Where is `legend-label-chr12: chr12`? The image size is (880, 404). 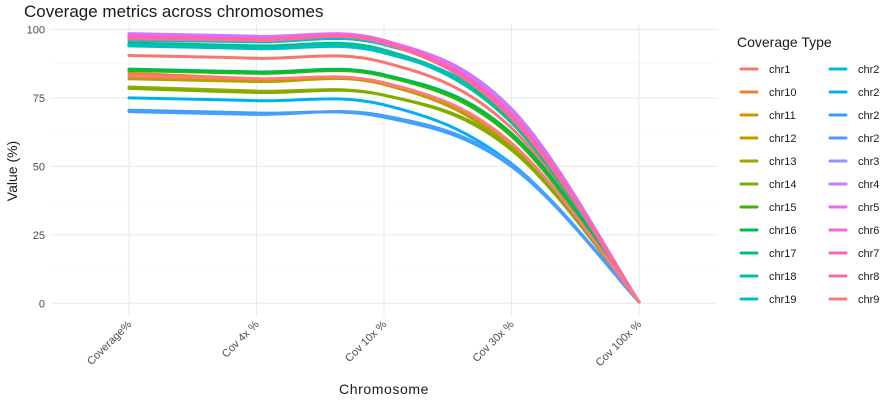
legend-label-chr12: chr12 is located at coordinates (783, 139).